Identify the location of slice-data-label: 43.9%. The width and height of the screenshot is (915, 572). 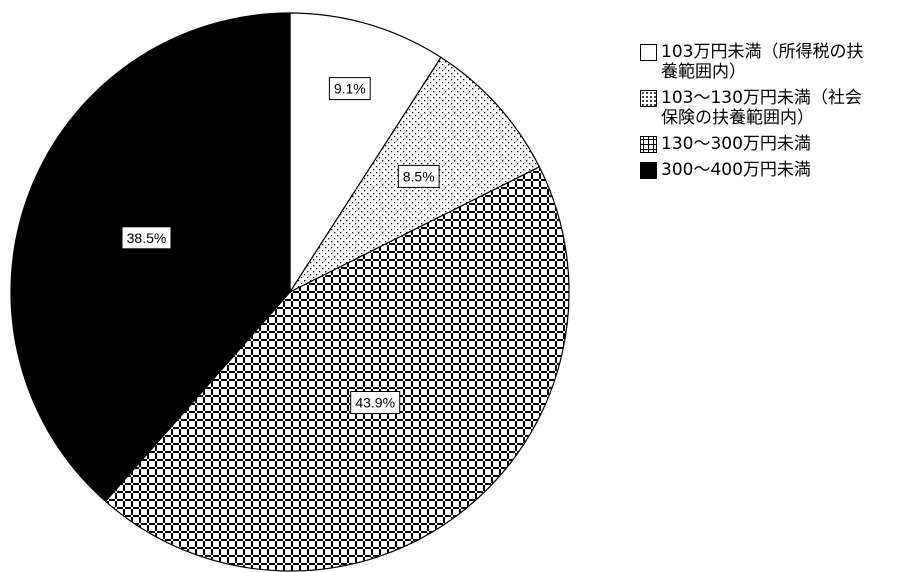
(375, 402).